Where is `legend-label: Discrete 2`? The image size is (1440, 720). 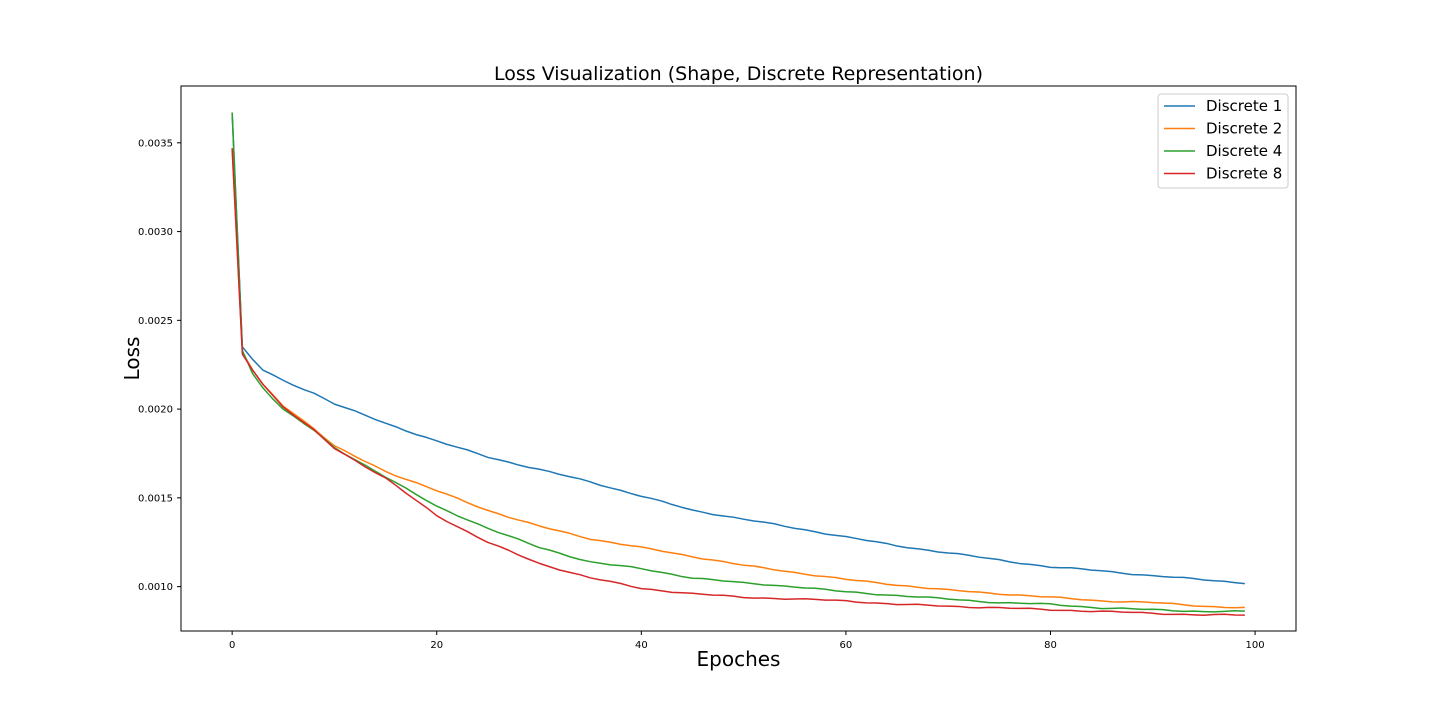
legend-label: Discrete 2 is located at coordinates (1244, 129).